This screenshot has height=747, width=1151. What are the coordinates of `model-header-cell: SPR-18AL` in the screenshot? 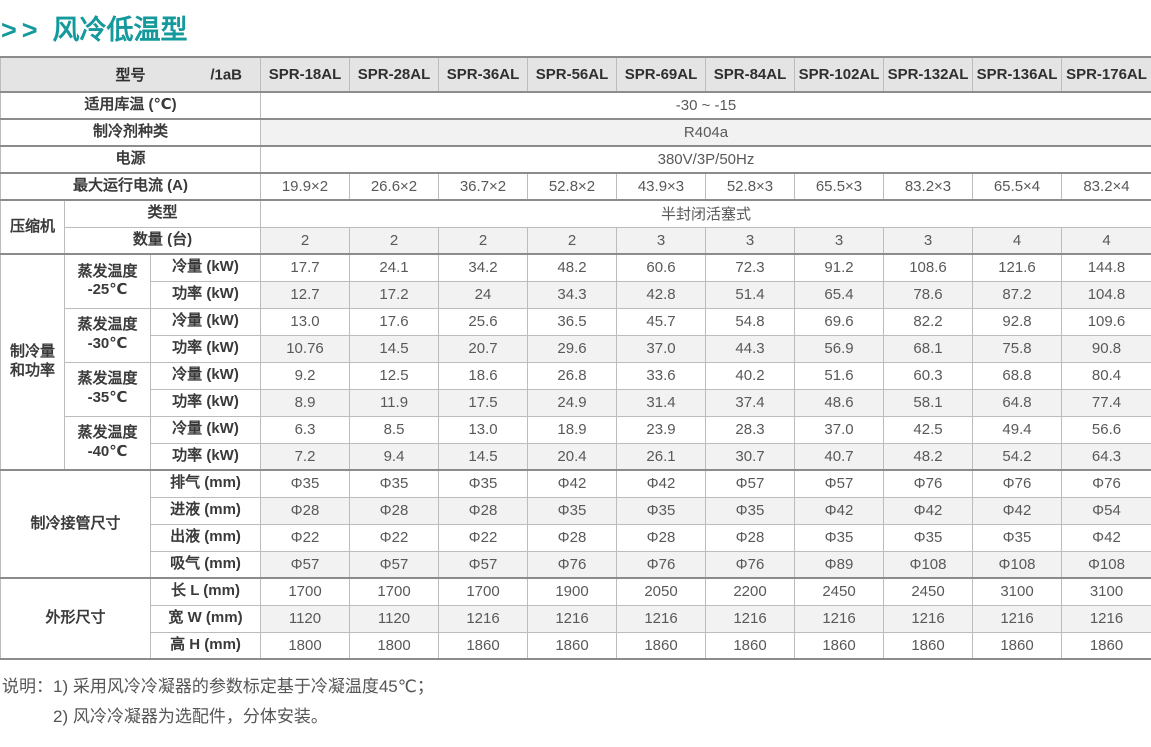 It's located at (305, 74).